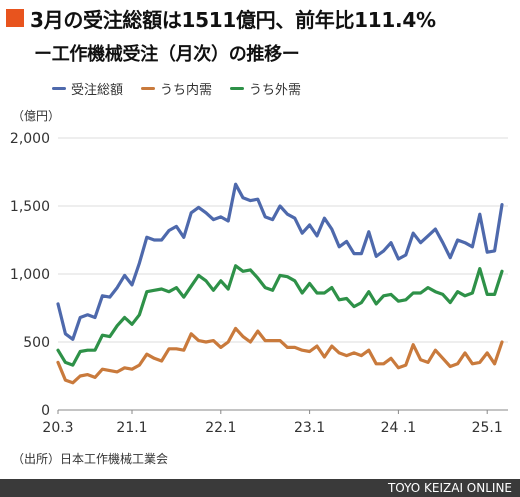 Image resolution: width=520 pixels, height=497 pixels. Describe the element at coordinates (280, 355) in the screenshot. I see `series-line-domestic` at that location.